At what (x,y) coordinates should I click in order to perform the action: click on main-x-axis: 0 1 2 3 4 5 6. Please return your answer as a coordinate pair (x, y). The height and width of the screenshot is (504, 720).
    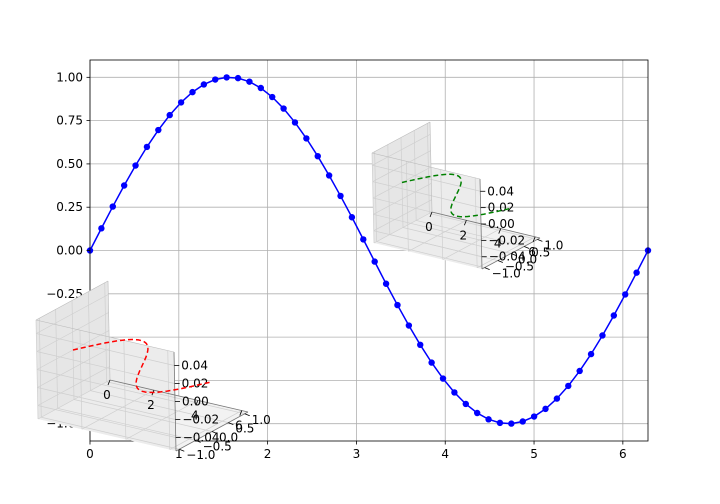
    Looking at the image, I should click on (356, 451).